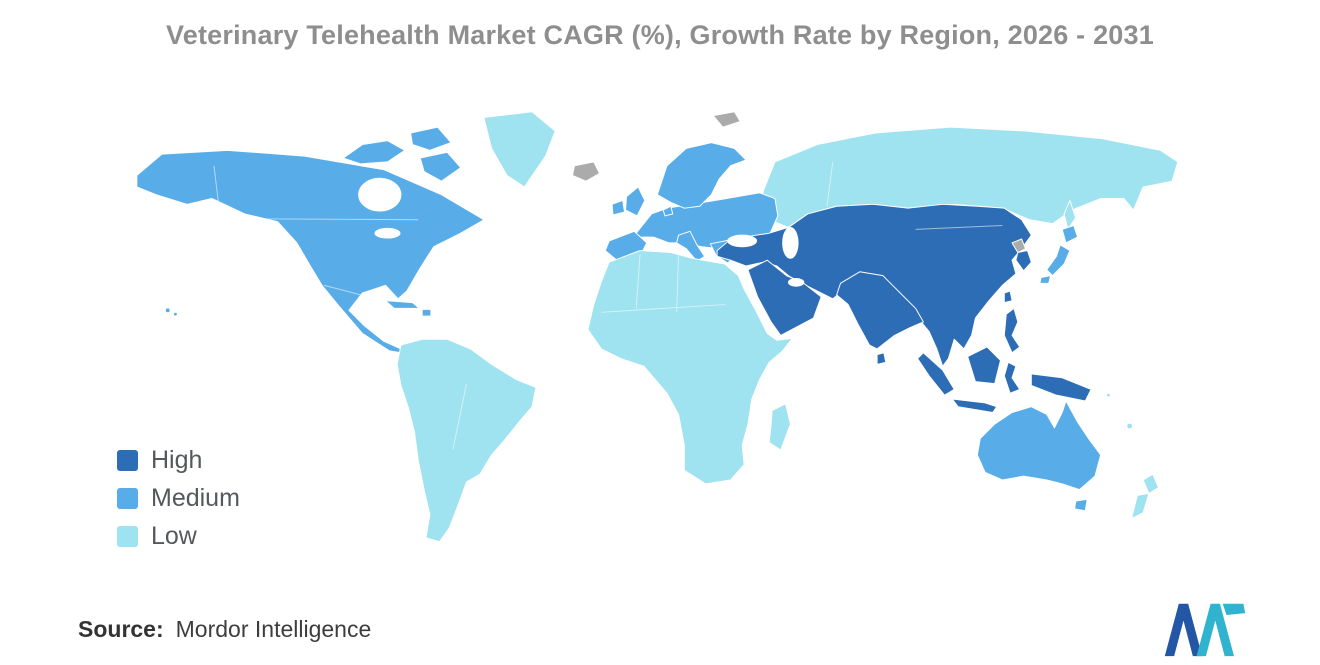 This screenshot has width=1320, height=665. Describe the element at coordinates (440, 166) in the screenshot. I see `region-baffin-island` at that location.